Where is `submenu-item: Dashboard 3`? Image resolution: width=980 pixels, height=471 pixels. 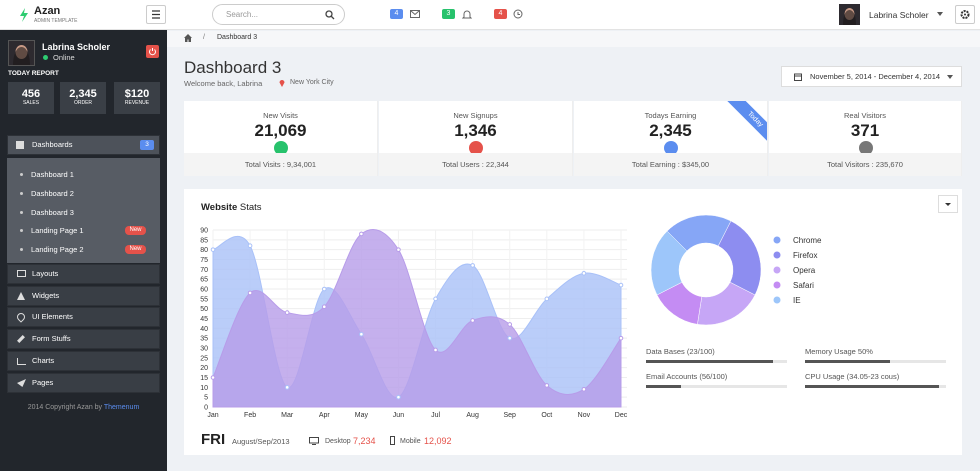 submenu-item: Dashboard 3 is located at coordinates (52, 212).